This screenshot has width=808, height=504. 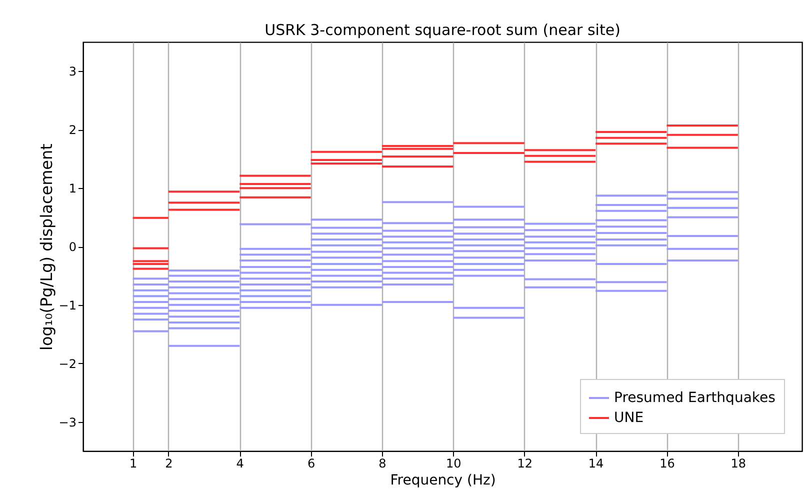 What do you see at coordinates (382, 463) in the screenshot?
I see `x-tick-label: 8` at bounding box center [382, 463].